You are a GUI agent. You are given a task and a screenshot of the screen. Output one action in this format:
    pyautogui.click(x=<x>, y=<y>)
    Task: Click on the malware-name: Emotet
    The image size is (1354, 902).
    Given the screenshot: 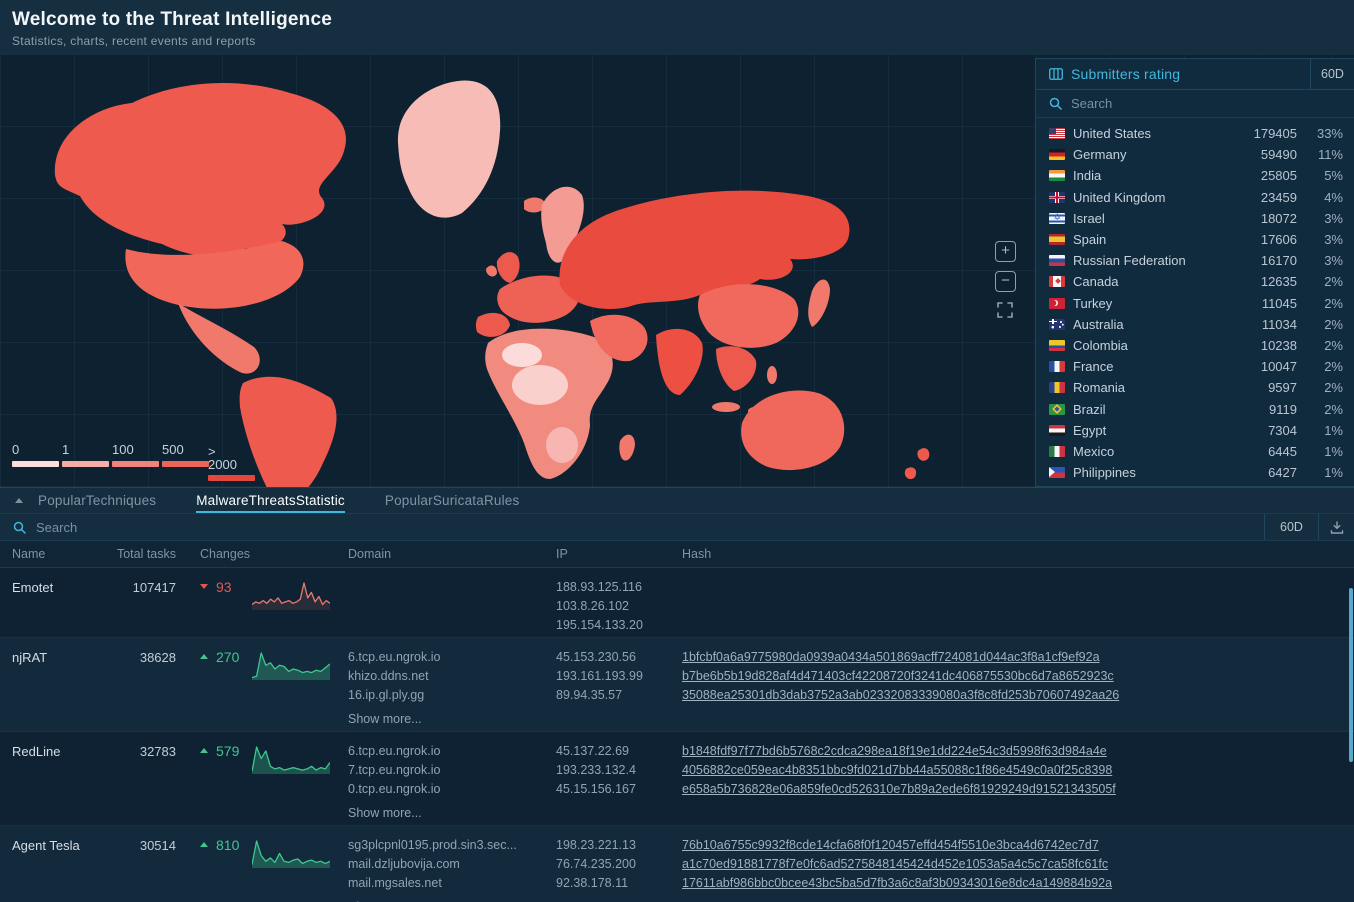 What is the action you would take?
    pyautogui.click(x=33, y=587)
    